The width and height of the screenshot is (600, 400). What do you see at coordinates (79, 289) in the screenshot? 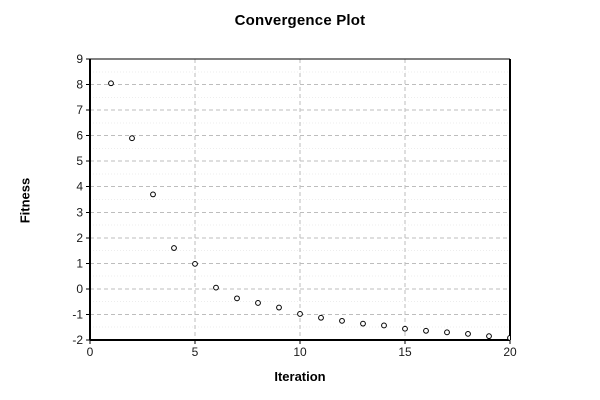
I see `y-tick-label: 0` at bounding box center [79, 289].